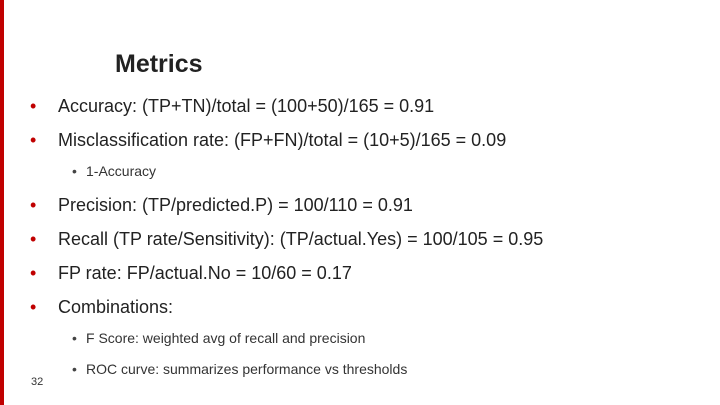 This screenshot has width=720, height=405. What do you see at coordinates (159, 64) in the screenshot?
I see `slide-title: Metrics` at bounding box center [159, 64].